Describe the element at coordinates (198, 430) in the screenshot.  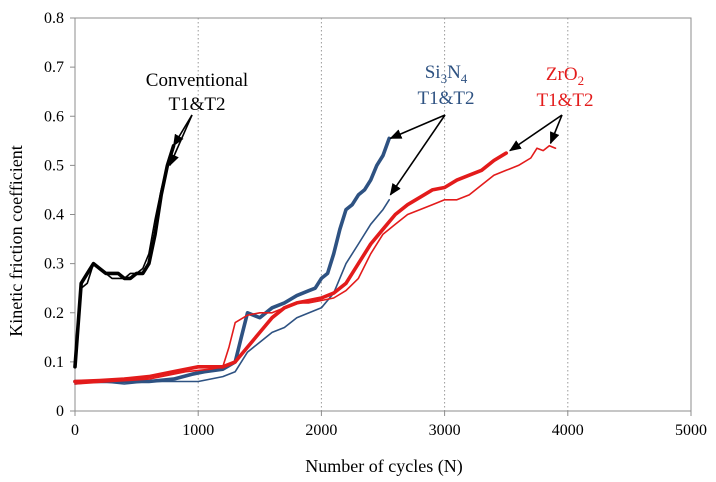
I see `x-tick-label: 1000` at that location.